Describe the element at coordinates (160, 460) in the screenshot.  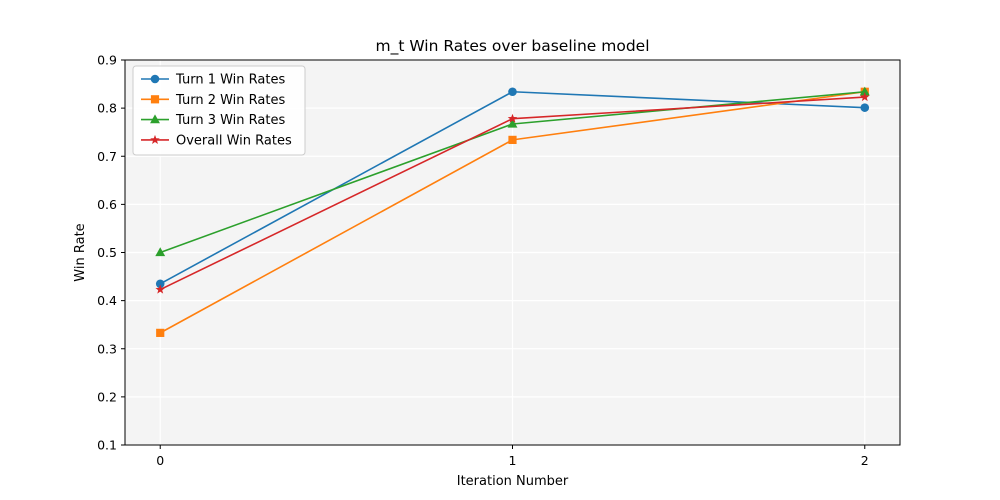
I see `x-tick-label: 0` at that location.